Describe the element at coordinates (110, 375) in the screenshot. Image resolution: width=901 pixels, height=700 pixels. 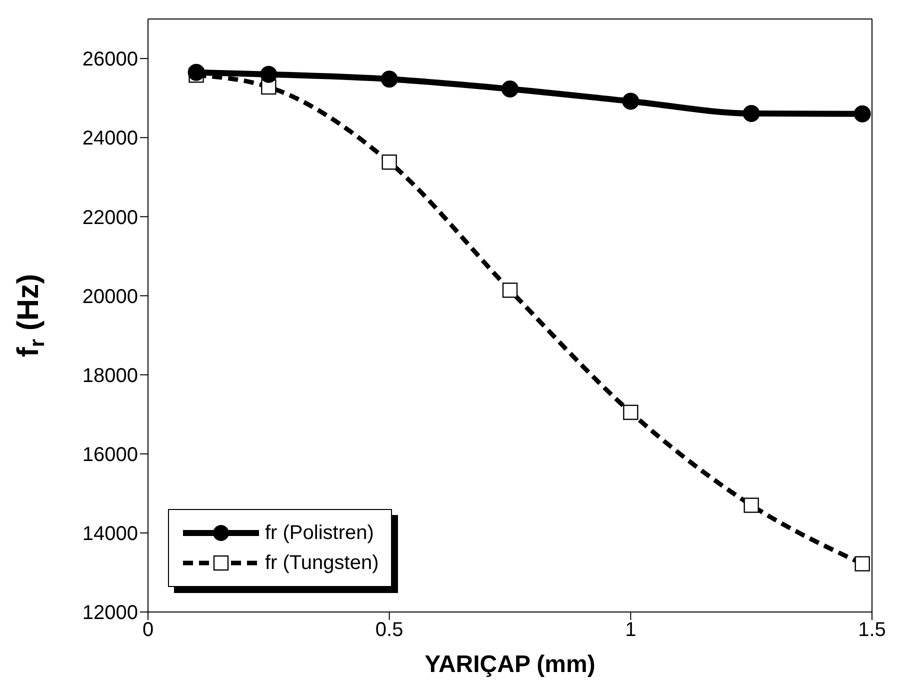
I see `y-tick-label: 18000` at that location.